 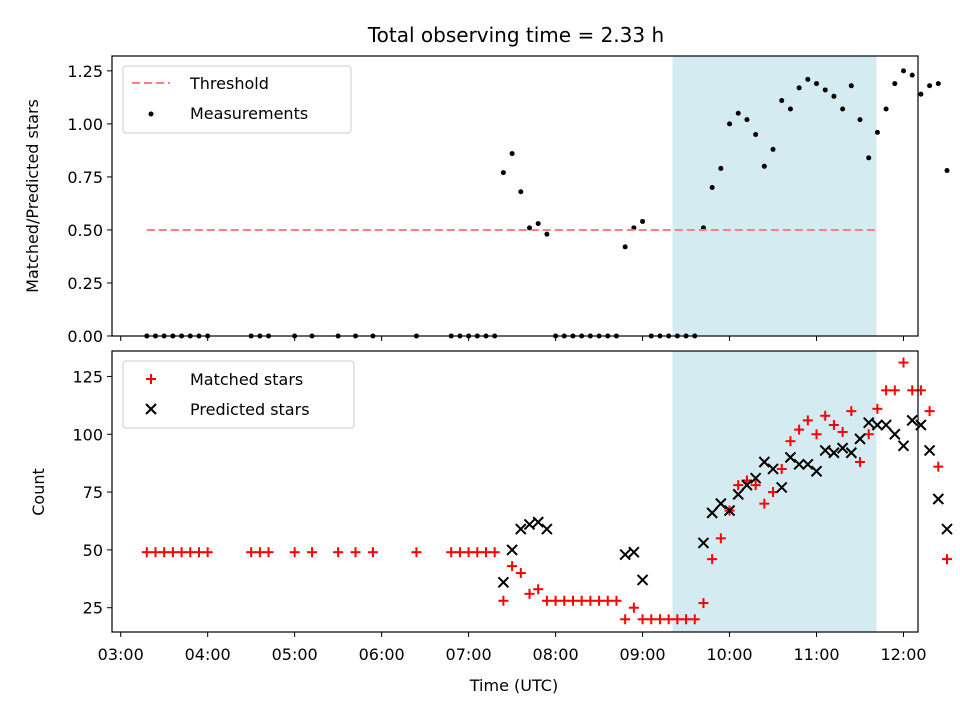 What do you see at coordinates (556, 654) in the screenshot?
I see `x-tick-label: 08:00` at bounding box center [556, 654].